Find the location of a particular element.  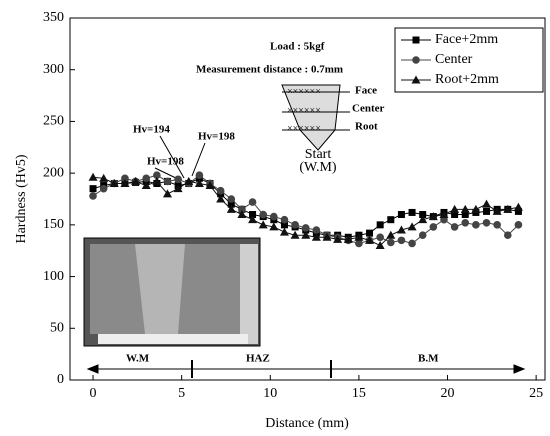

annotation: Measurement distance : 0.7mm is located at coordinates (269, 70).